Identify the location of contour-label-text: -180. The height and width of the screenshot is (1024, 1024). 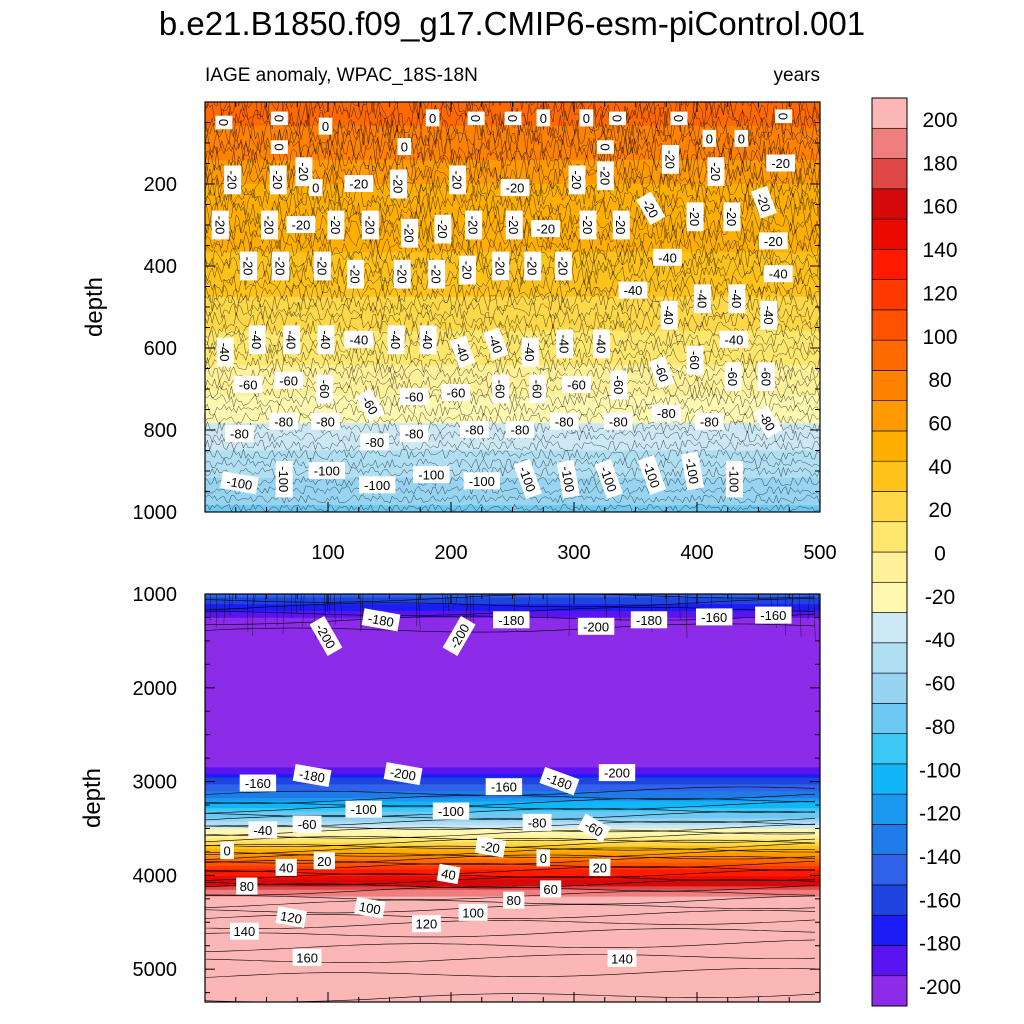
(649, 620).